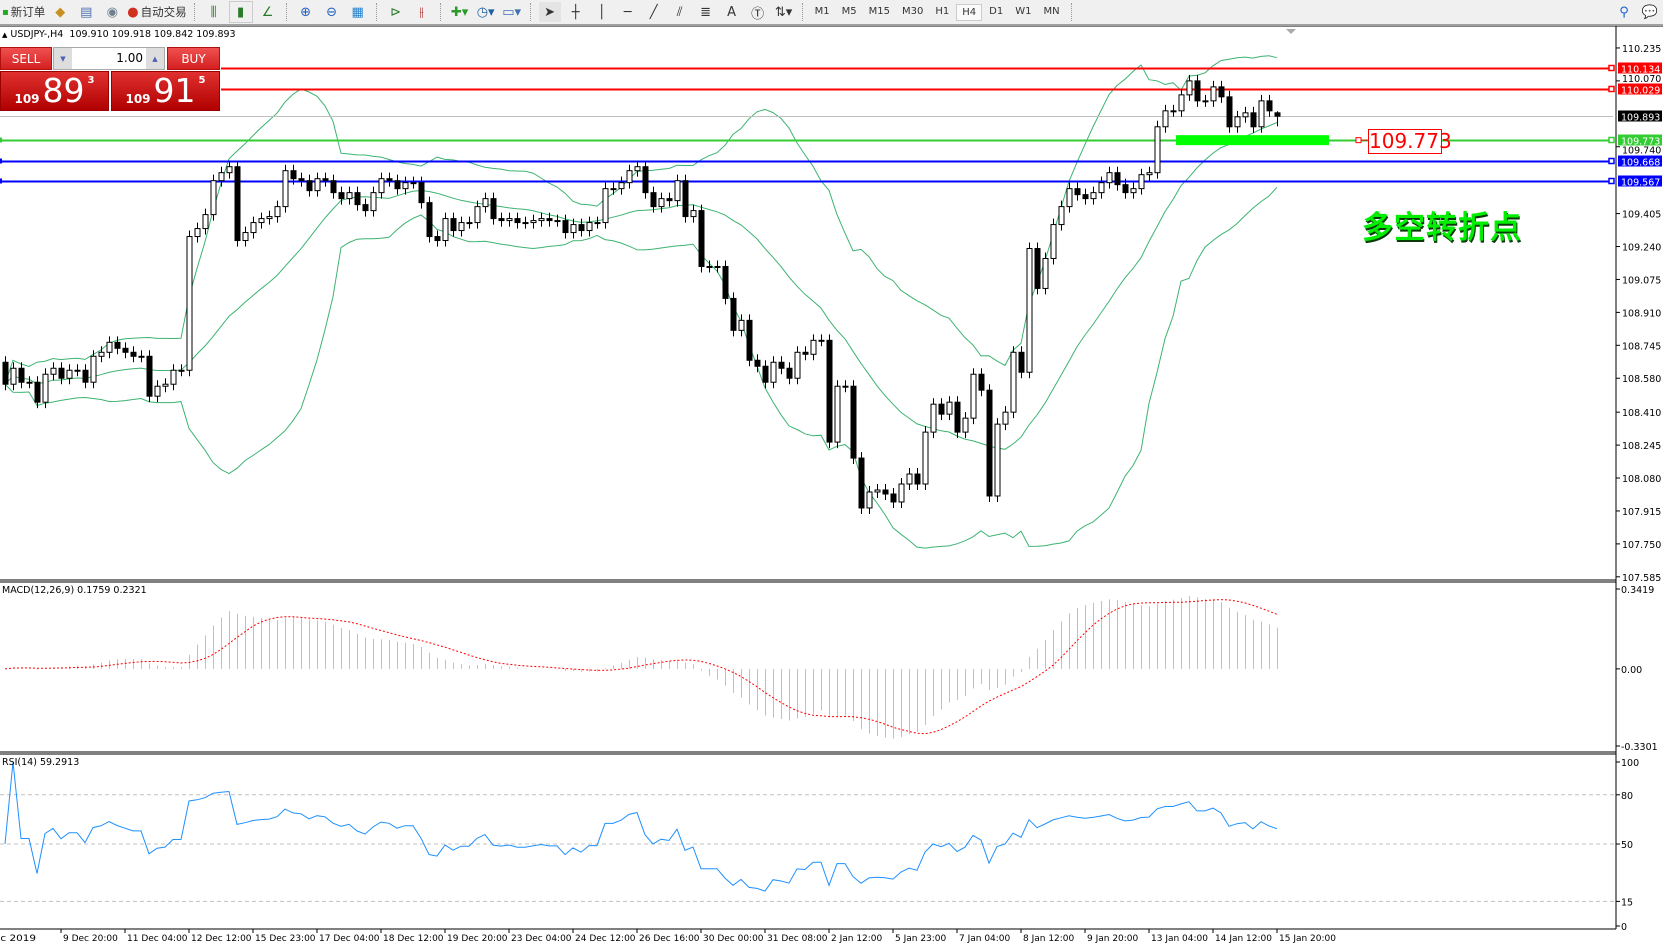  I want to click on timeframe-mn: MN, so click(1051, 11).